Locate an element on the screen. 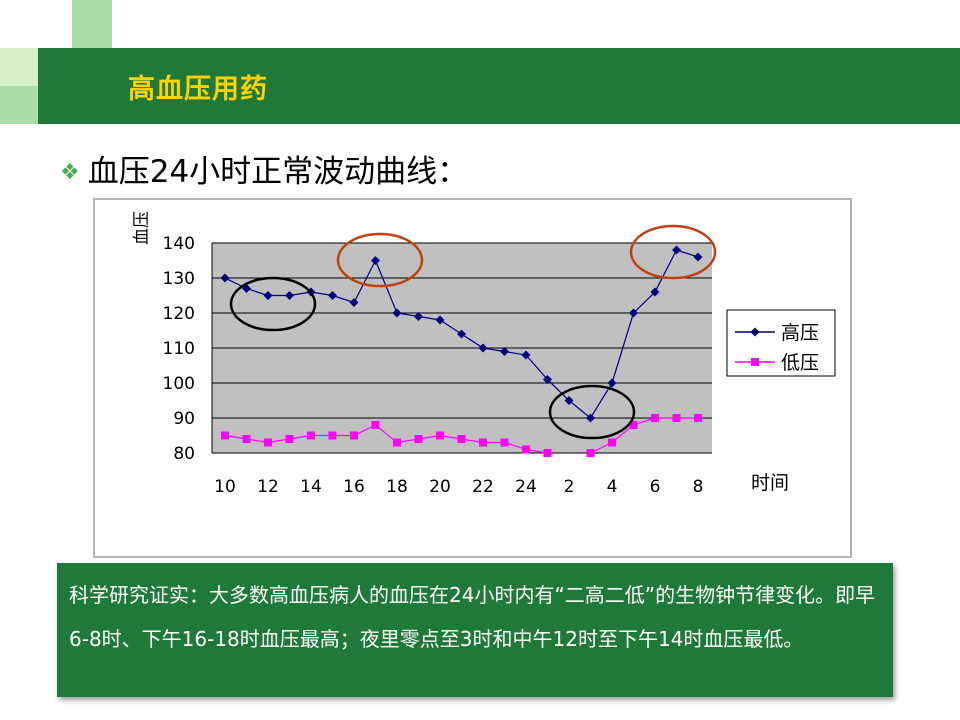  bullet-heading: ❖ 血压24小时正常波动曲线： is located at coordinates (264, 172).